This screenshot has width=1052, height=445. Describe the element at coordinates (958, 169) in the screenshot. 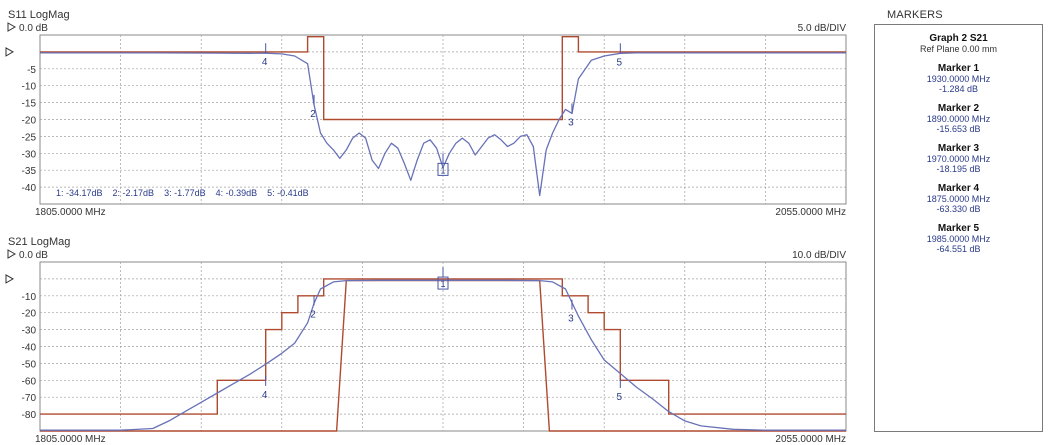

I see `marker-value: -18.195 dB` at that location.